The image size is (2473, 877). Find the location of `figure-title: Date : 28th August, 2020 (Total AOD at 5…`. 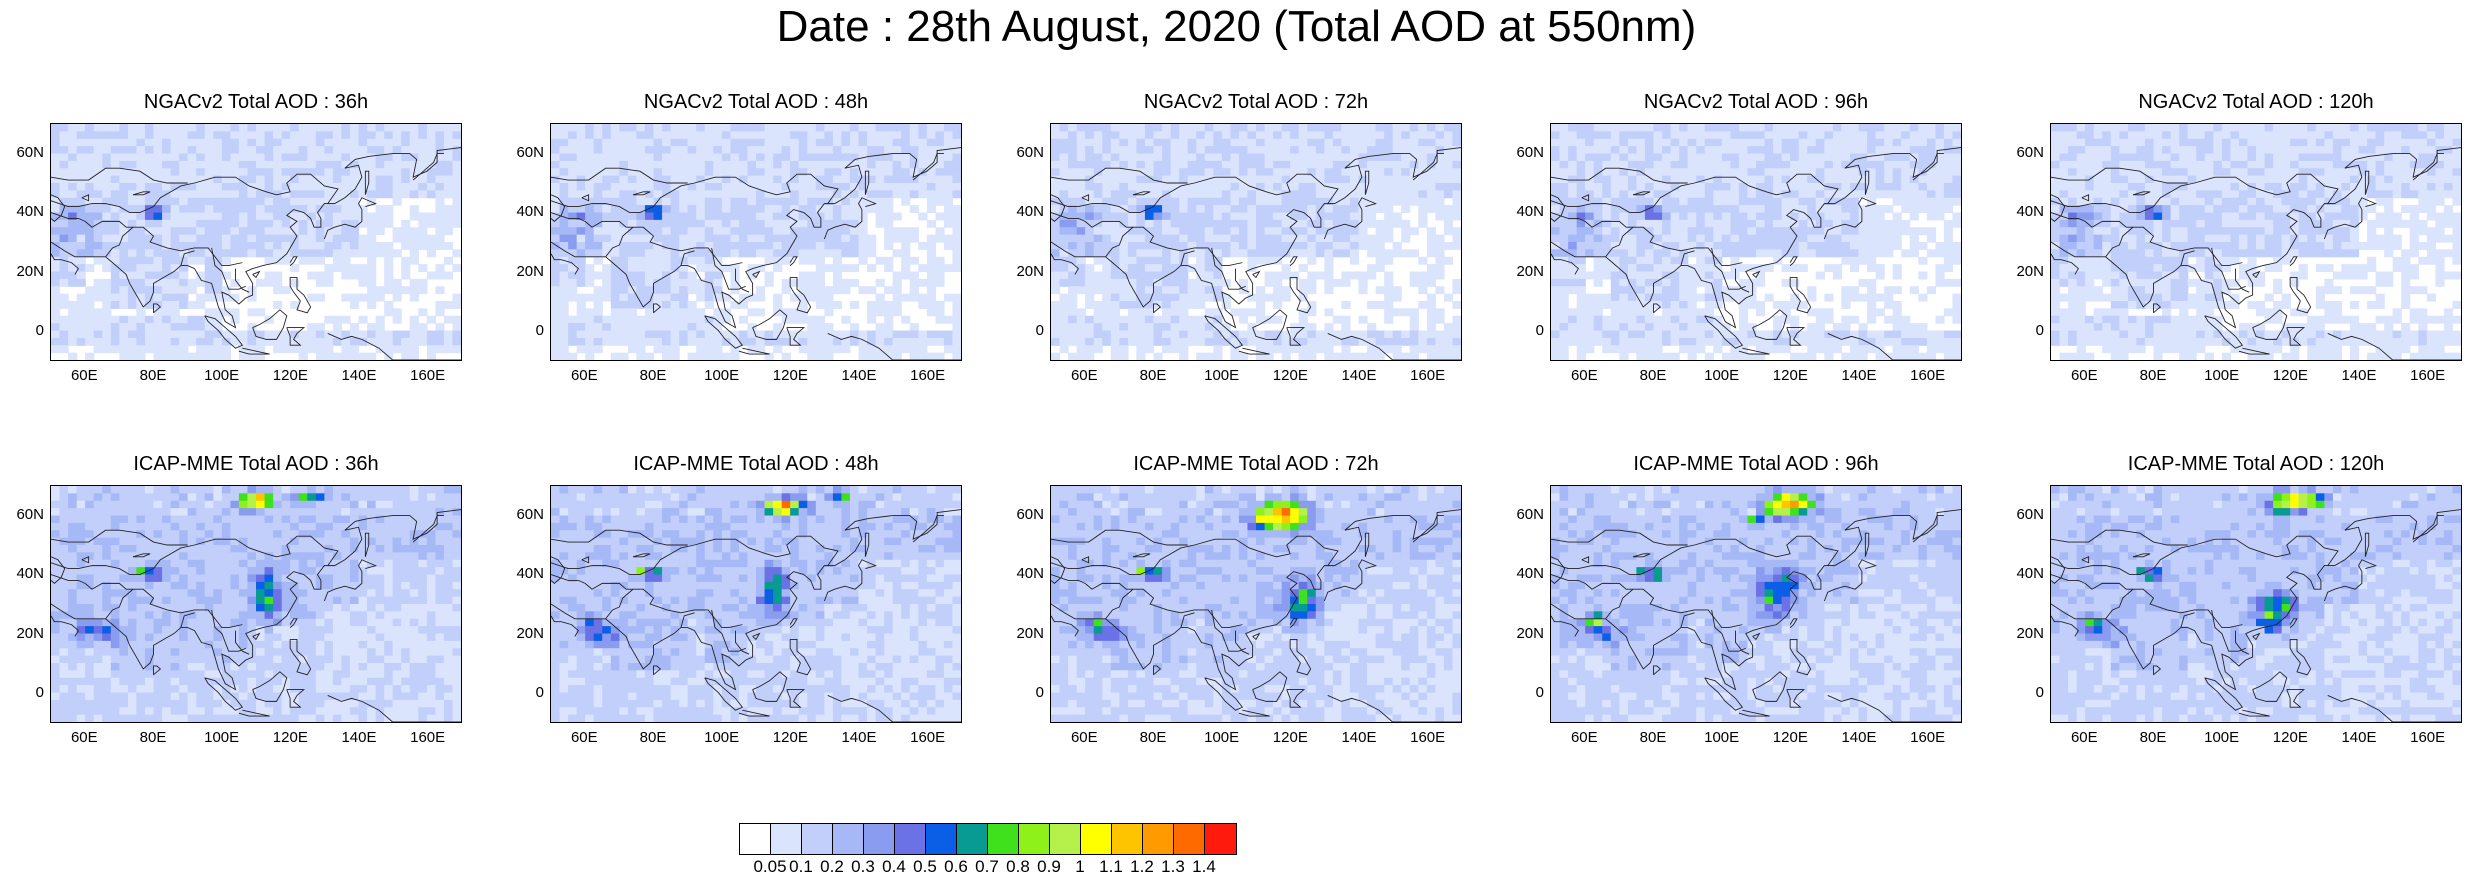

figure-title: Date : 28th August, 2020 (Total AOD at 5… is located at coordinates (1236, 27).